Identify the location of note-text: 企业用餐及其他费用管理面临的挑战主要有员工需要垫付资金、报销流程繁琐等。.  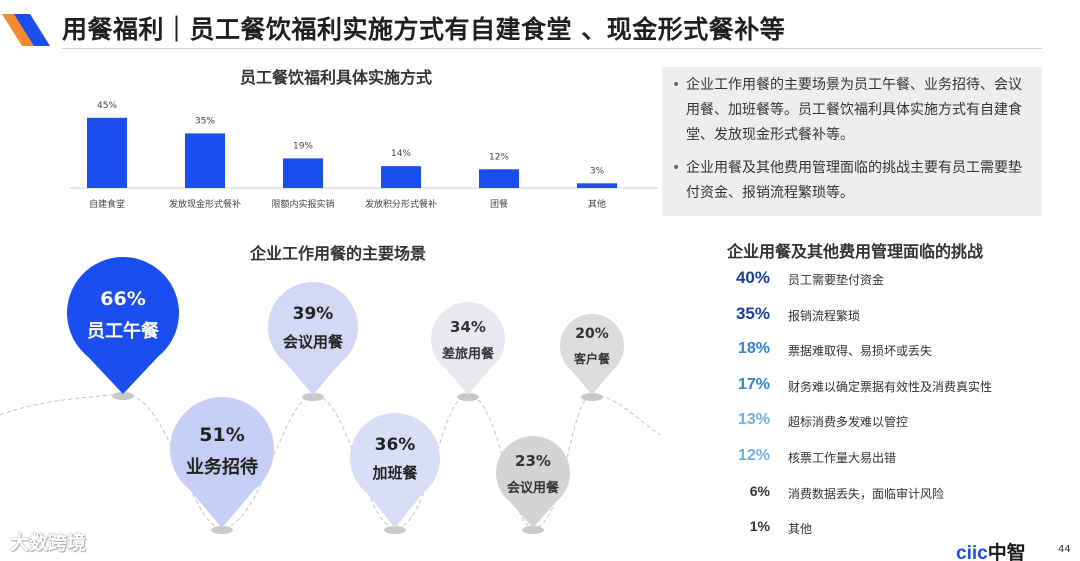
(854, 180).